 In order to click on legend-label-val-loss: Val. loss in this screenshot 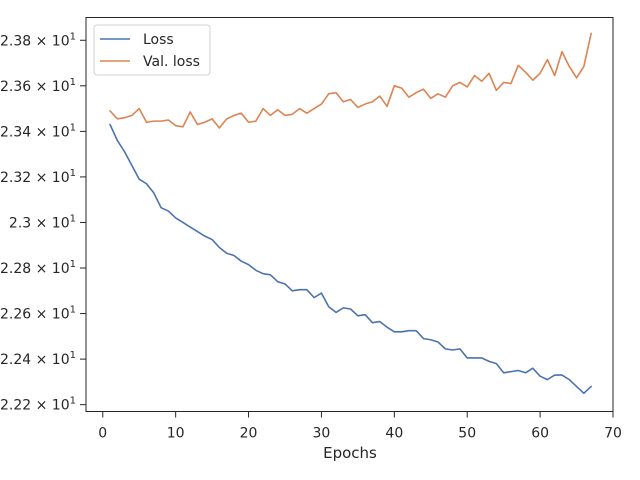, I will do `click(171, 62)`.